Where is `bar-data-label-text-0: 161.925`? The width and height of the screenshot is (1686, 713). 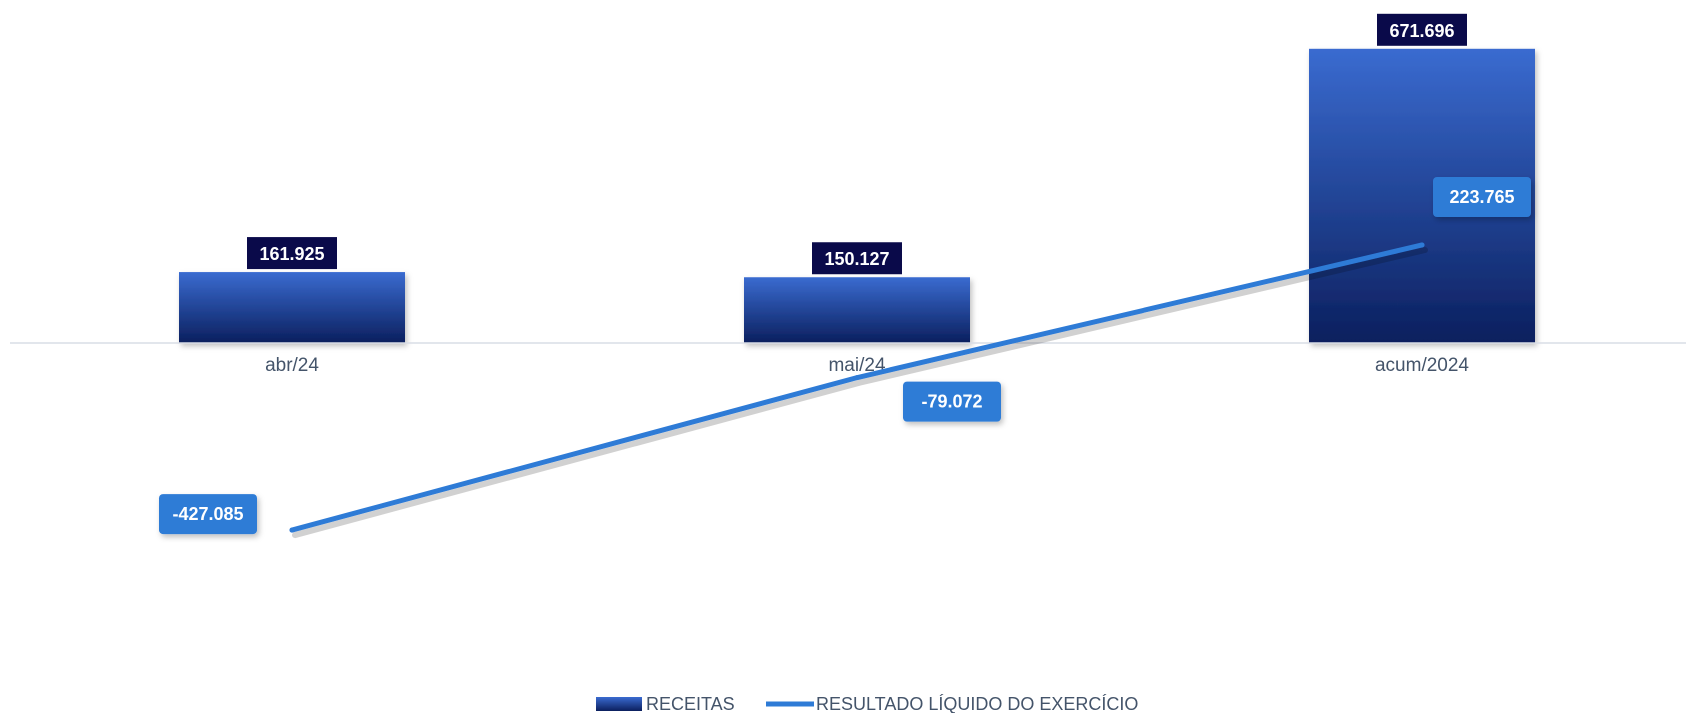
bar-data-label-text-0: 161.925 is located at coordinates (291, 254).